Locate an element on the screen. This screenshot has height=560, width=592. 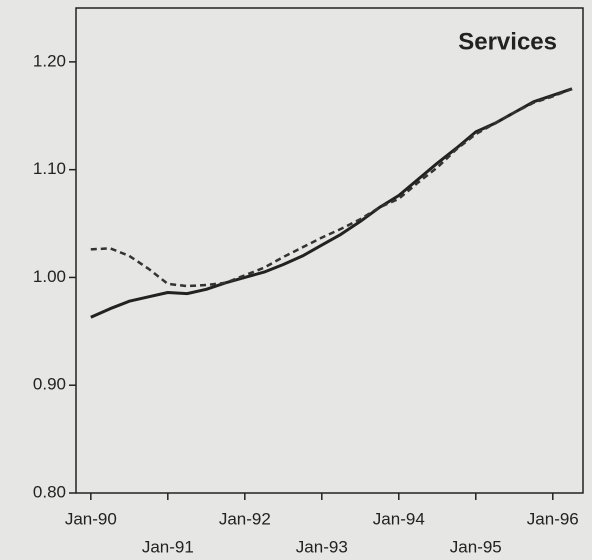
x-tick-label: Jan-91 is located at coordinates (168, 546).